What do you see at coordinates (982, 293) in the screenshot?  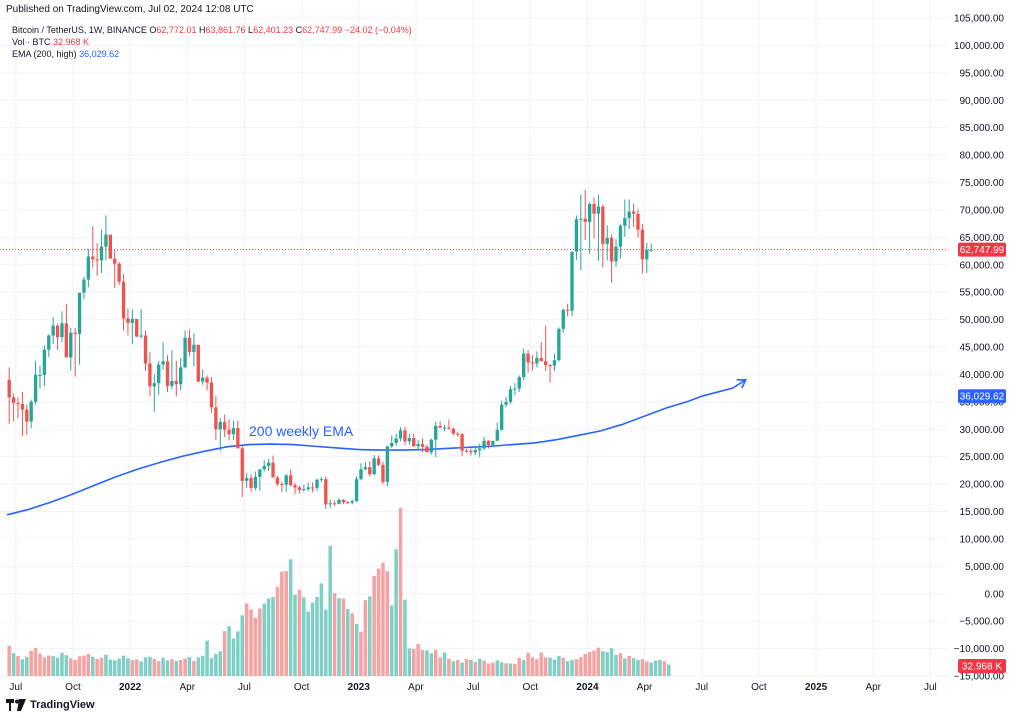 I see `y-tick-label: 55,000.00` at bounding box center [982, 293].